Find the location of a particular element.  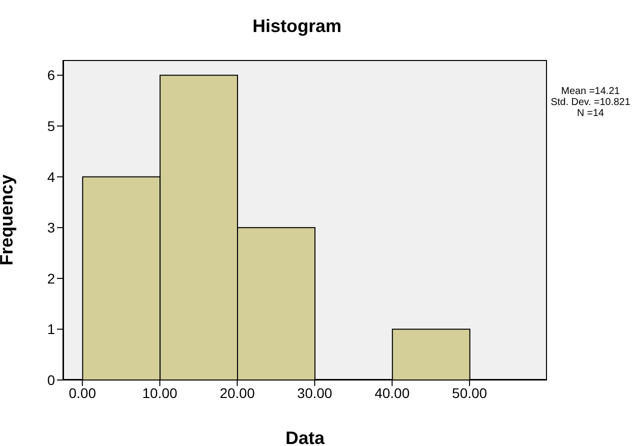

x-tick-label: 20.00 is located at coordinates (237, 392).